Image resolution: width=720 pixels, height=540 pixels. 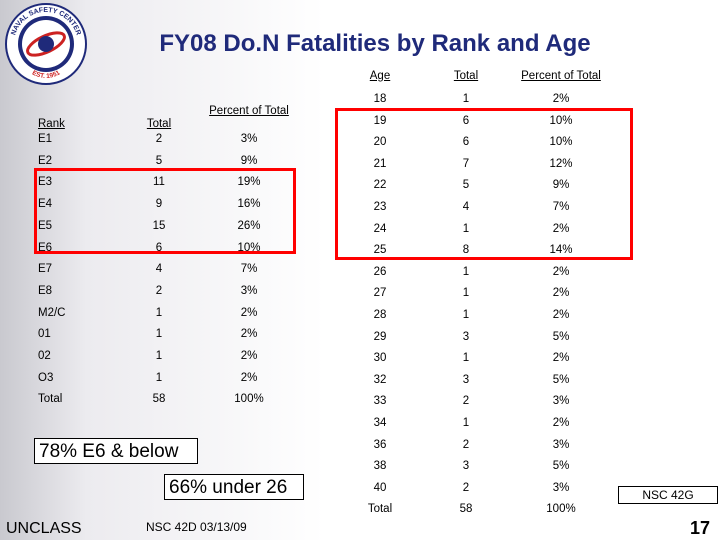 I want to click on rank-cell-total: 2, so click(x=159, y=139).